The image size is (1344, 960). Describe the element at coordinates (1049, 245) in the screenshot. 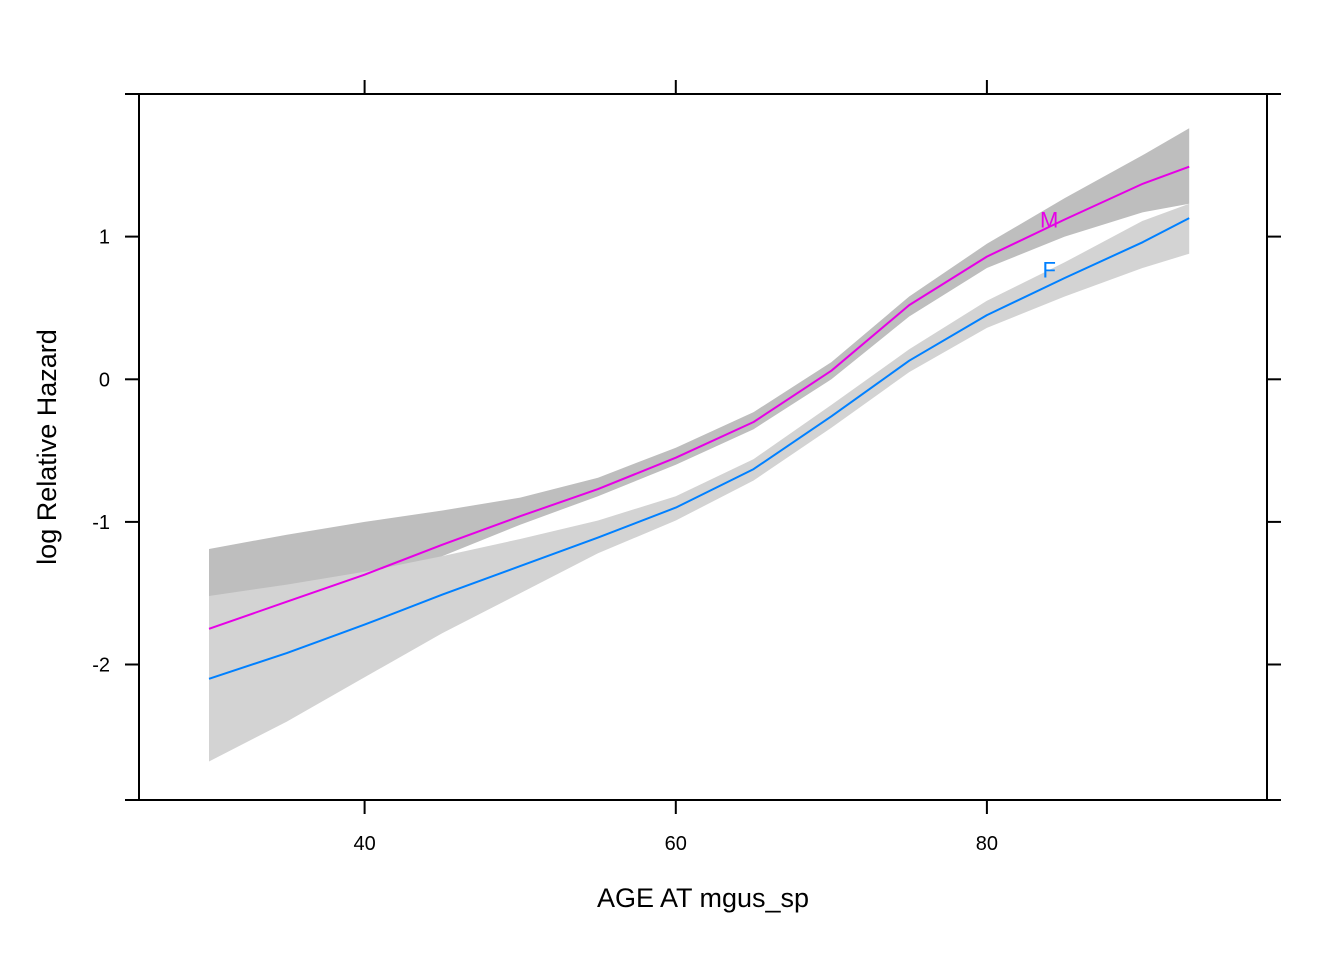

I see `series-labels: MF` at that location.